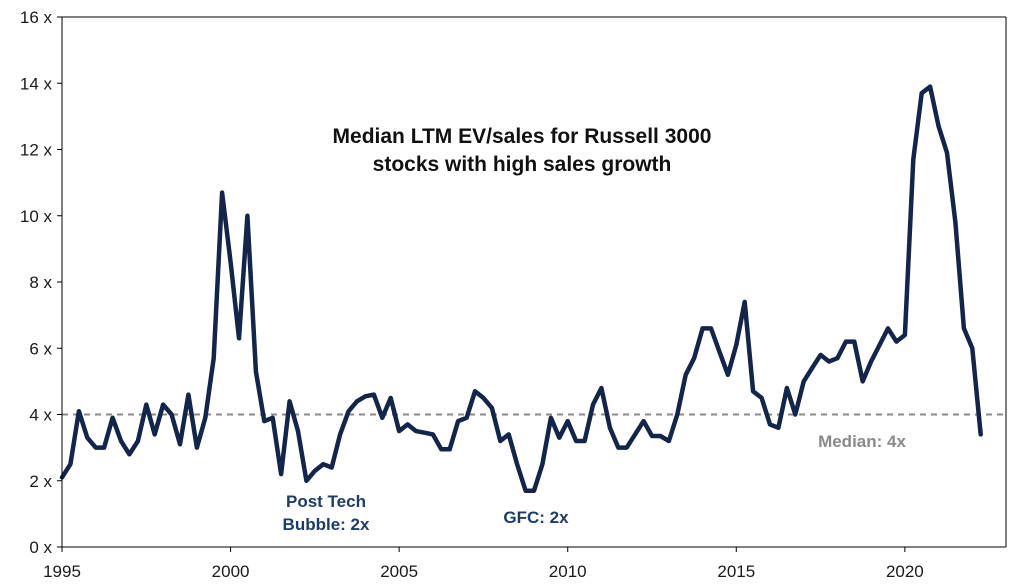 Image resolution: width=1018 pixels, height=587 pixels. Describe the element at coordinates (399, 571) in the screenshot. I see `x-tick-label: 2005` at that location.